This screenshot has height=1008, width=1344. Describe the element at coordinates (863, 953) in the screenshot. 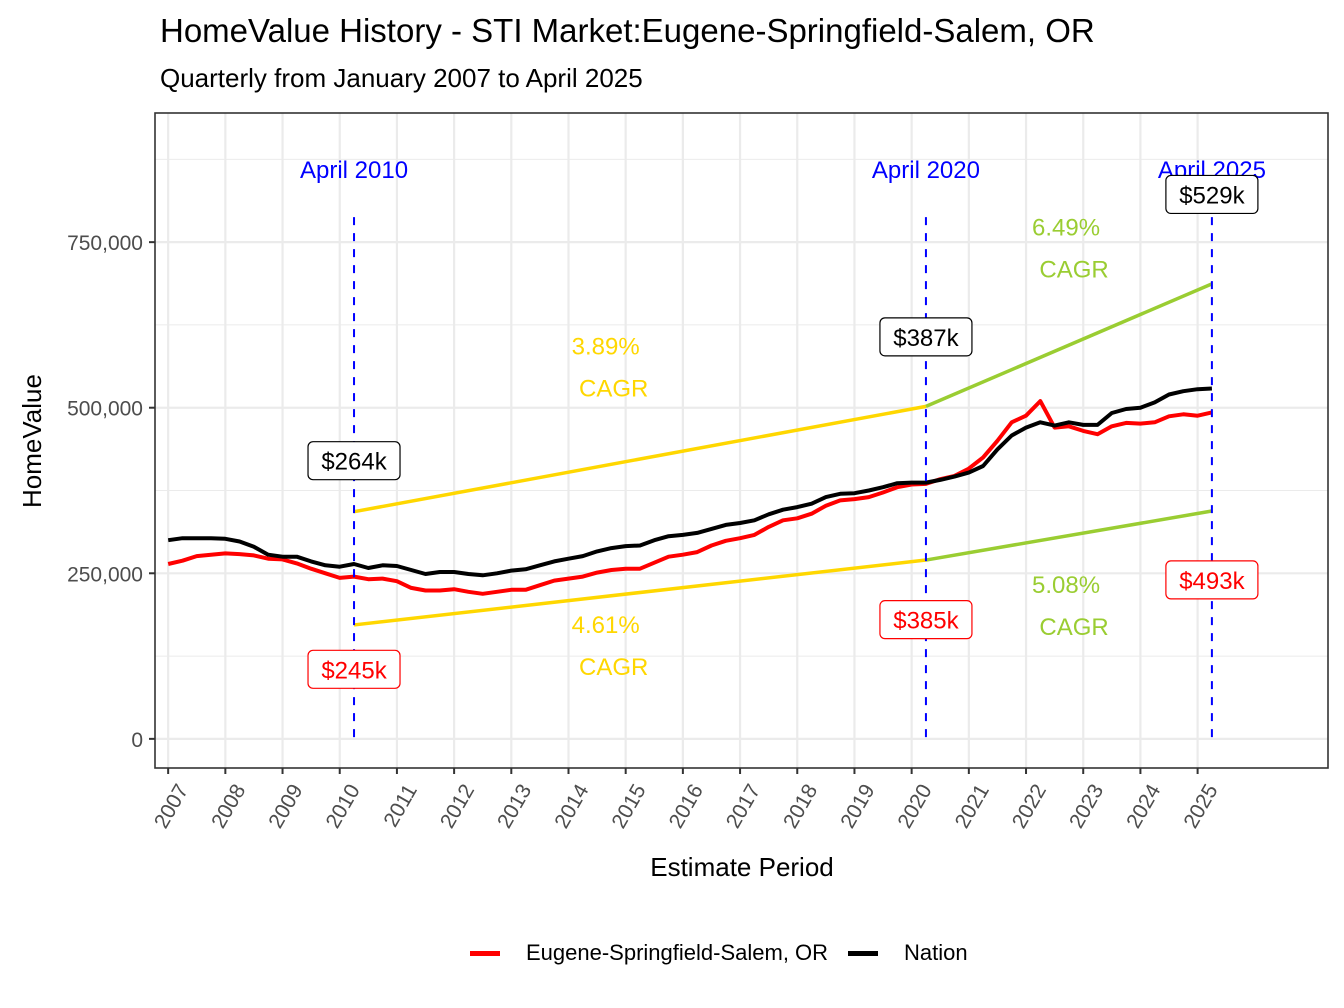

I see `legend-key-nation` at that location.